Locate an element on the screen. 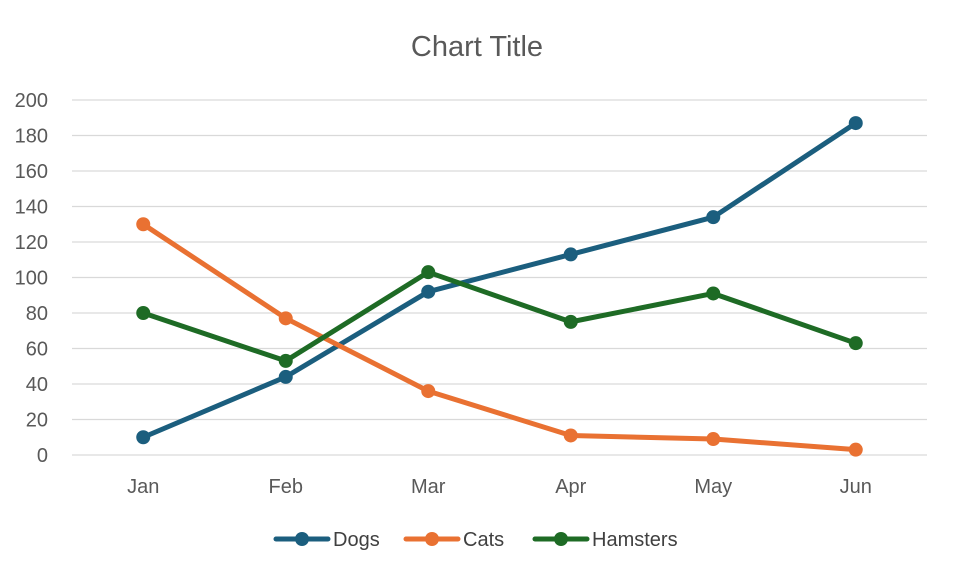 The image size is (955, 573). x-tick-label: Jan is located at coordinates (143, 487).